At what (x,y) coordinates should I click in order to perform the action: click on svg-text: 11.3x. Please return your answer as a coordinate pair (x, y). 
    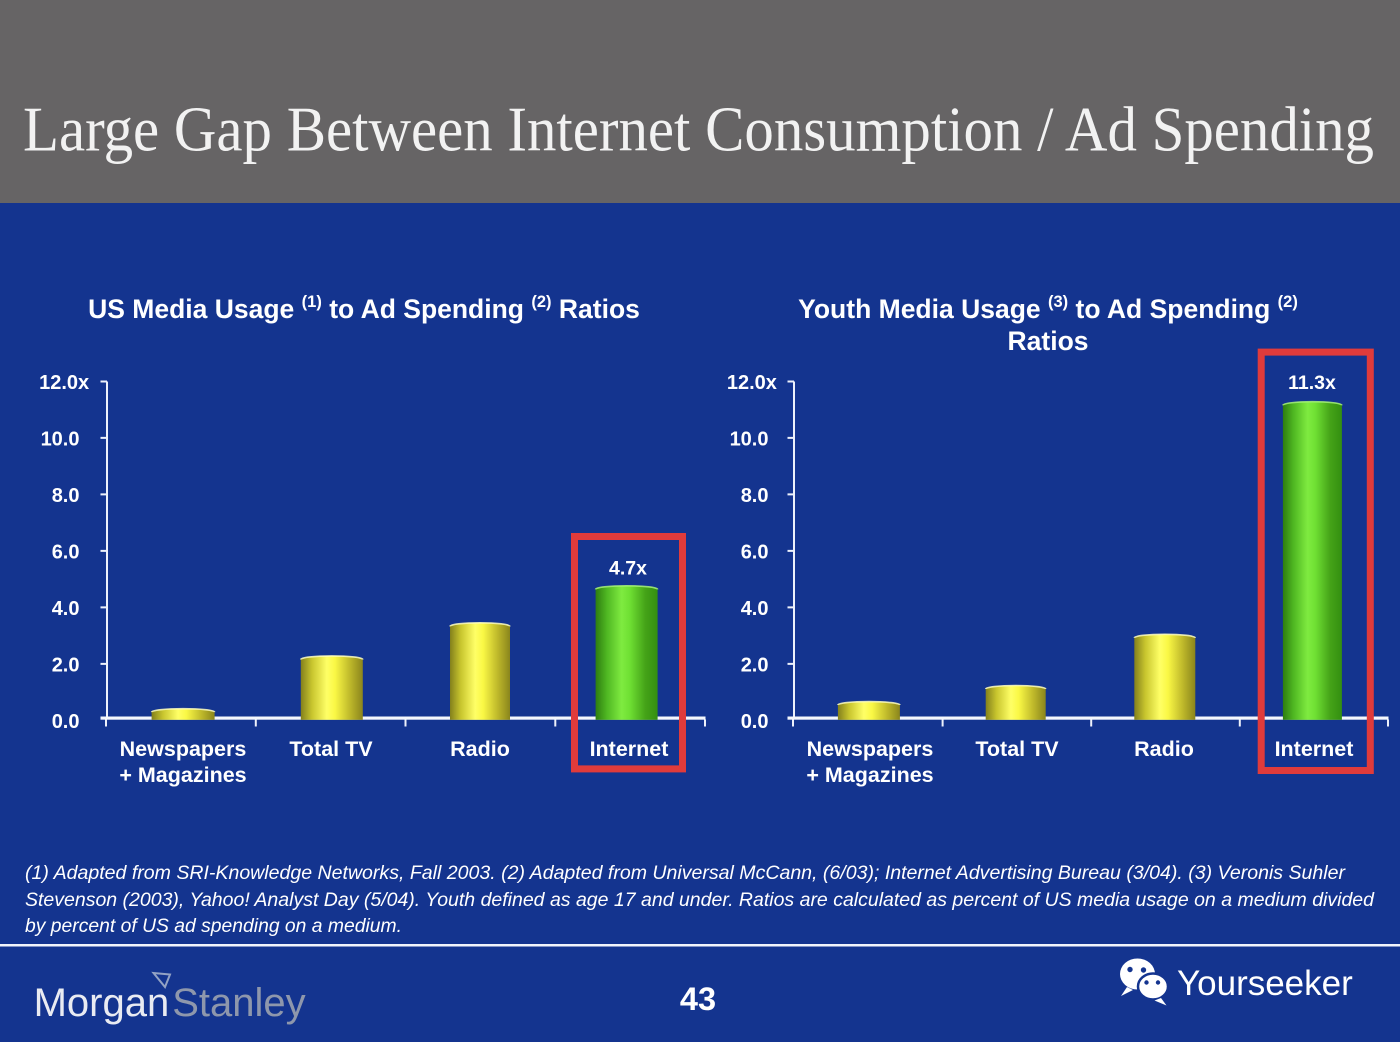
    Looking at the image, I should click on (1312, 383).